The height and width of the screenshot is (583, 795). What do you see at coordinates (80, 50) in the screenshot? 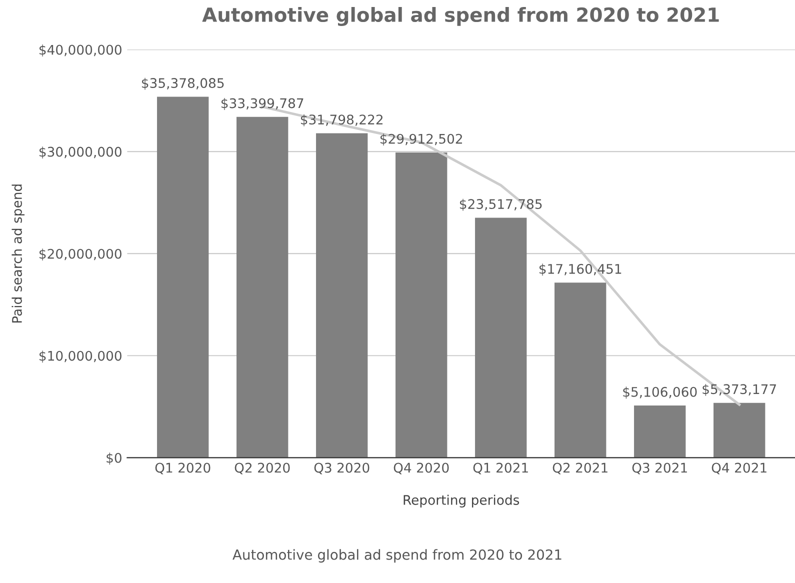
I see `y-tick-label: $40,000,000` at bounding box center [80, 50].